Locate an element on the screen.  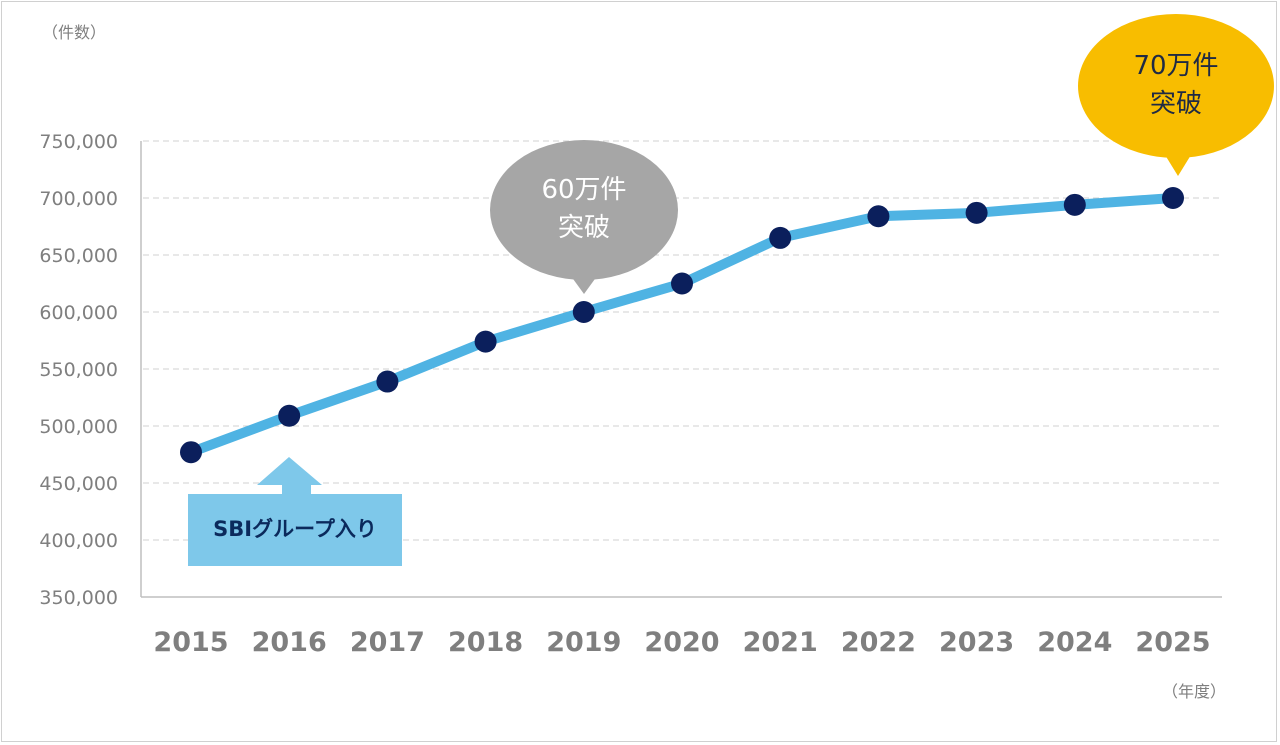
x-tick-label: 2018 is located at coordinates (485, 642).